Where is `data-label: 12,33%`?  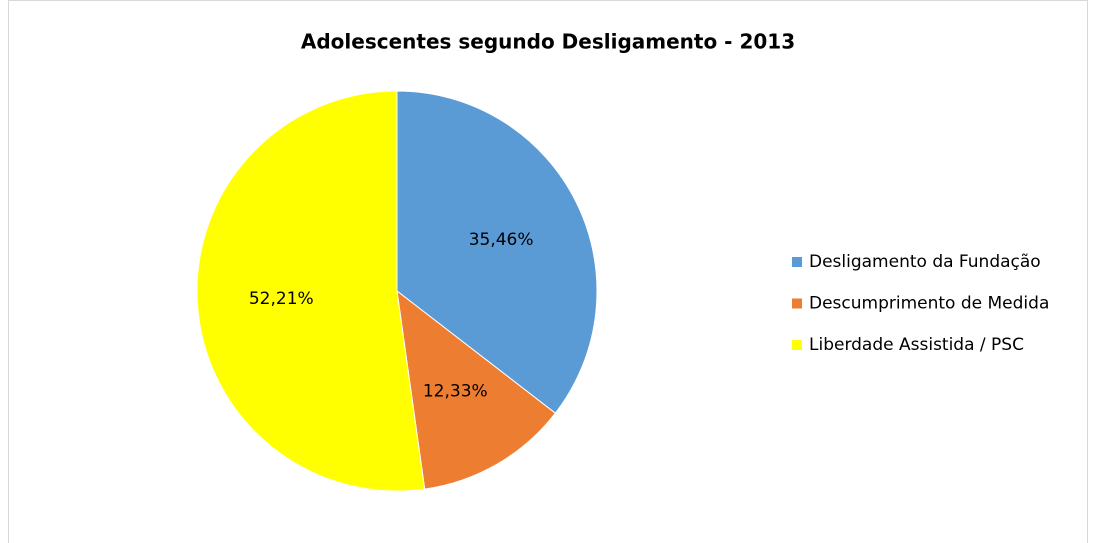
data-label: 12,33% is located at coordinates (455, 391).